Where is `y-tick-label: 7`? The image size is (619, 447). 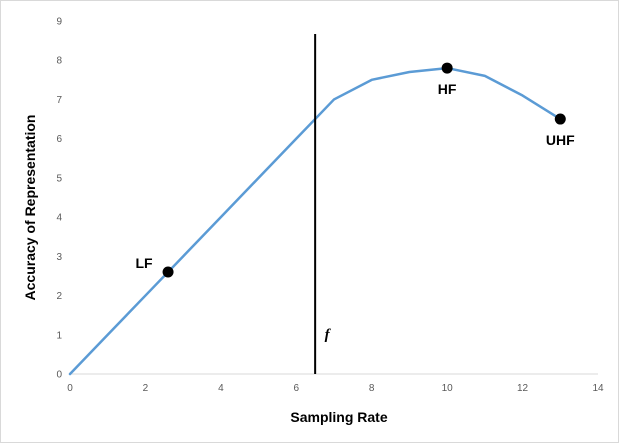
y-tick-label: 7 is located at coordinates (59, 100).